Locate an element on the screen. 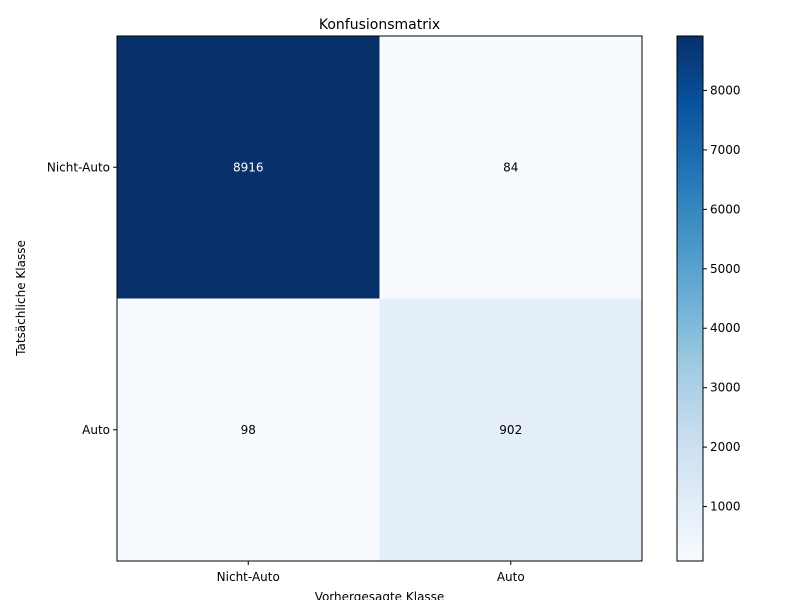 Image resolution: width=800 pixels, height=600 pixels. colorbar-tick-label: 5000 is located at coordinates (725, 269).